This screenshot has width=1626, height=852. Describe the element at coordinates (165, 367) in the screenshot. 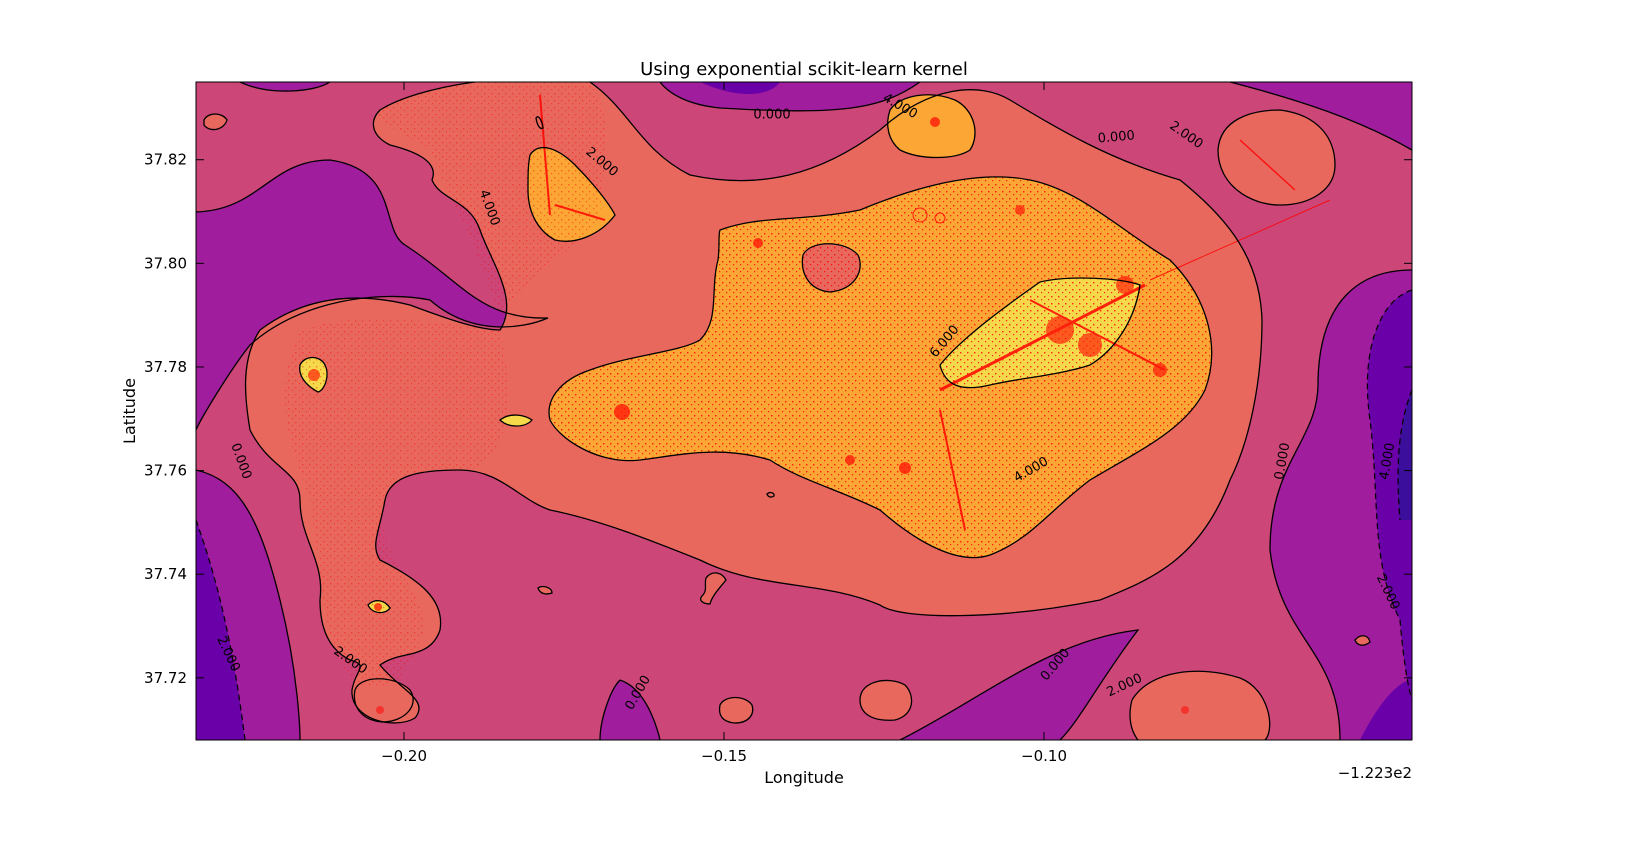

I see `y-tick-label: 37.78` at that location.